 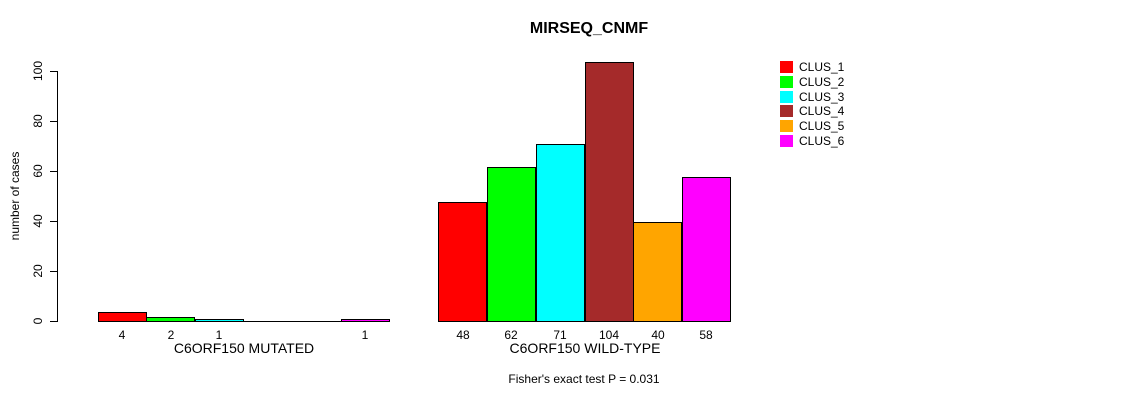 I want to click on bar-value-label: 71, so click(x=560, y=335).